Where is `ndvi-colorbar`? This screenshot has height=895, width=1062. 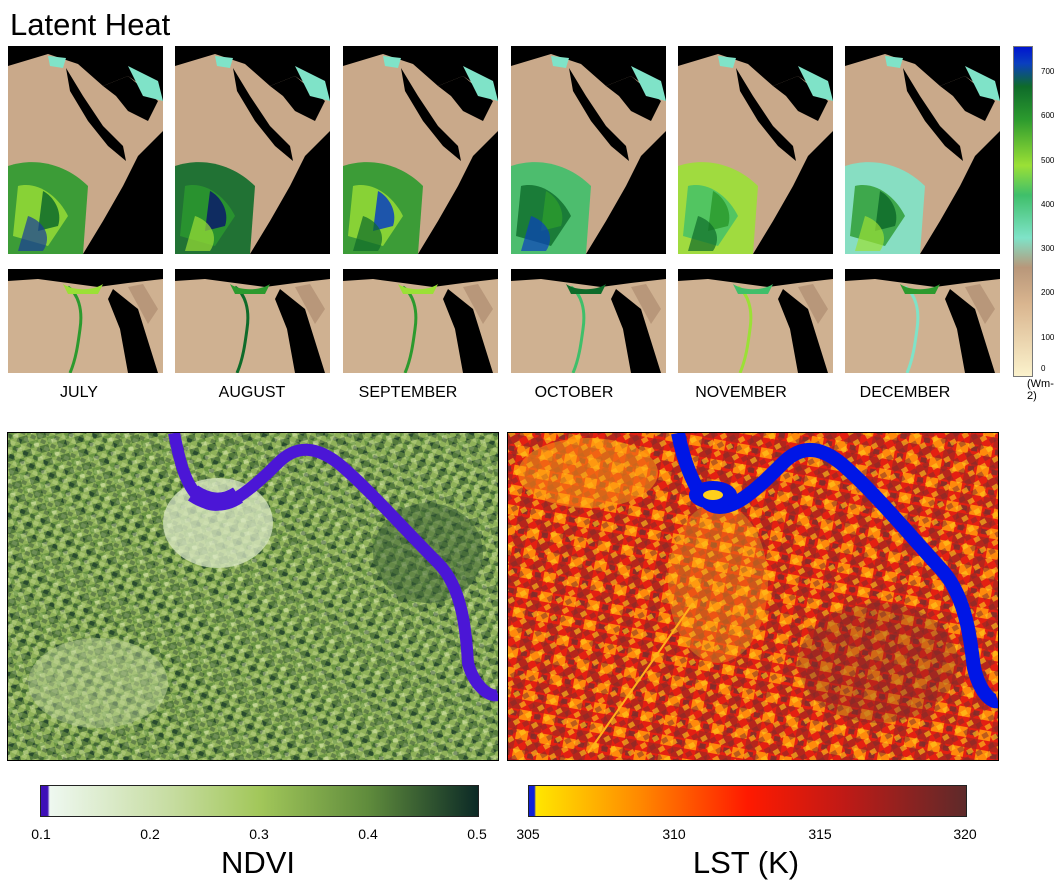 ndvi-colorbar is located at coordinates (259, 801).